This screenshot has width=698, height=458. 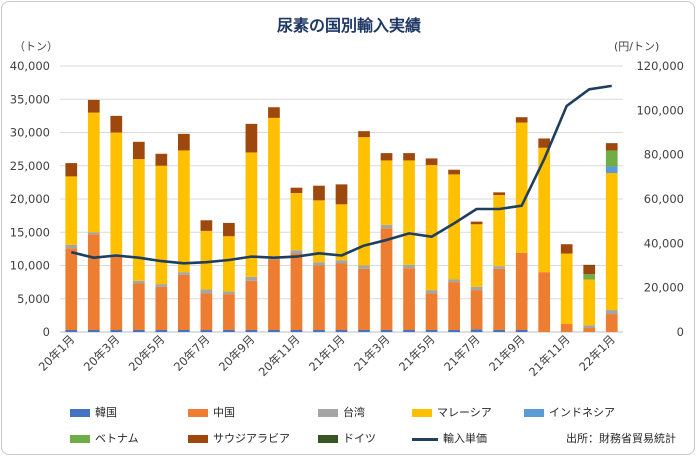 What do you see at coordinates (664, 288) in the screenshot?
I see `y-right-tick-label: 20,000` at bounding box center [664, 288].